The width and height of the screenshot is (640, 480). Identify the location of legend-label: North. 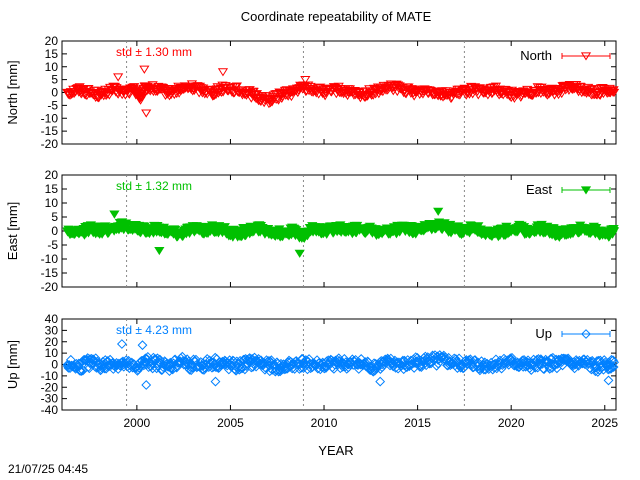
(536, 55).